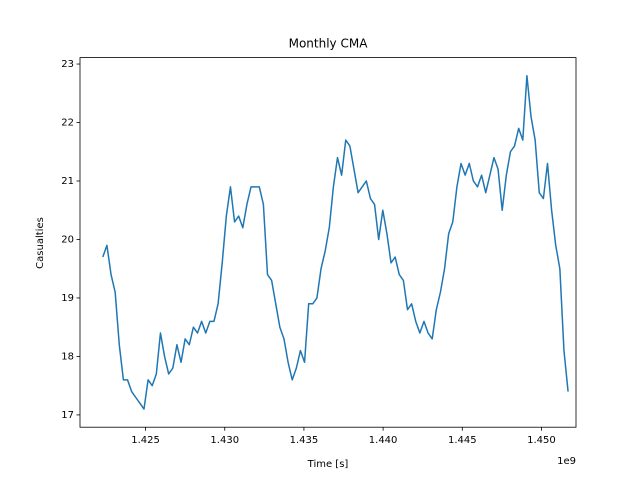 The height and width of the screenshot is (480, 640). Describe the element at coordinates (566, 461) in the screenshot. I see `x-offset-label: 1e9` at that location.